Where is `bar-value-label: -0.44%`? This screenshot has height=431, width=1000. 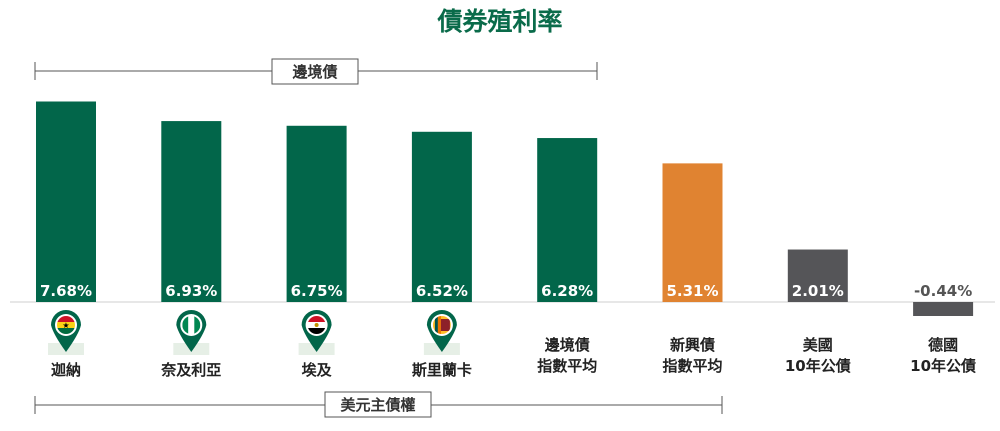 bar-value-label: -0.44% is located at coordinates (943, 291).